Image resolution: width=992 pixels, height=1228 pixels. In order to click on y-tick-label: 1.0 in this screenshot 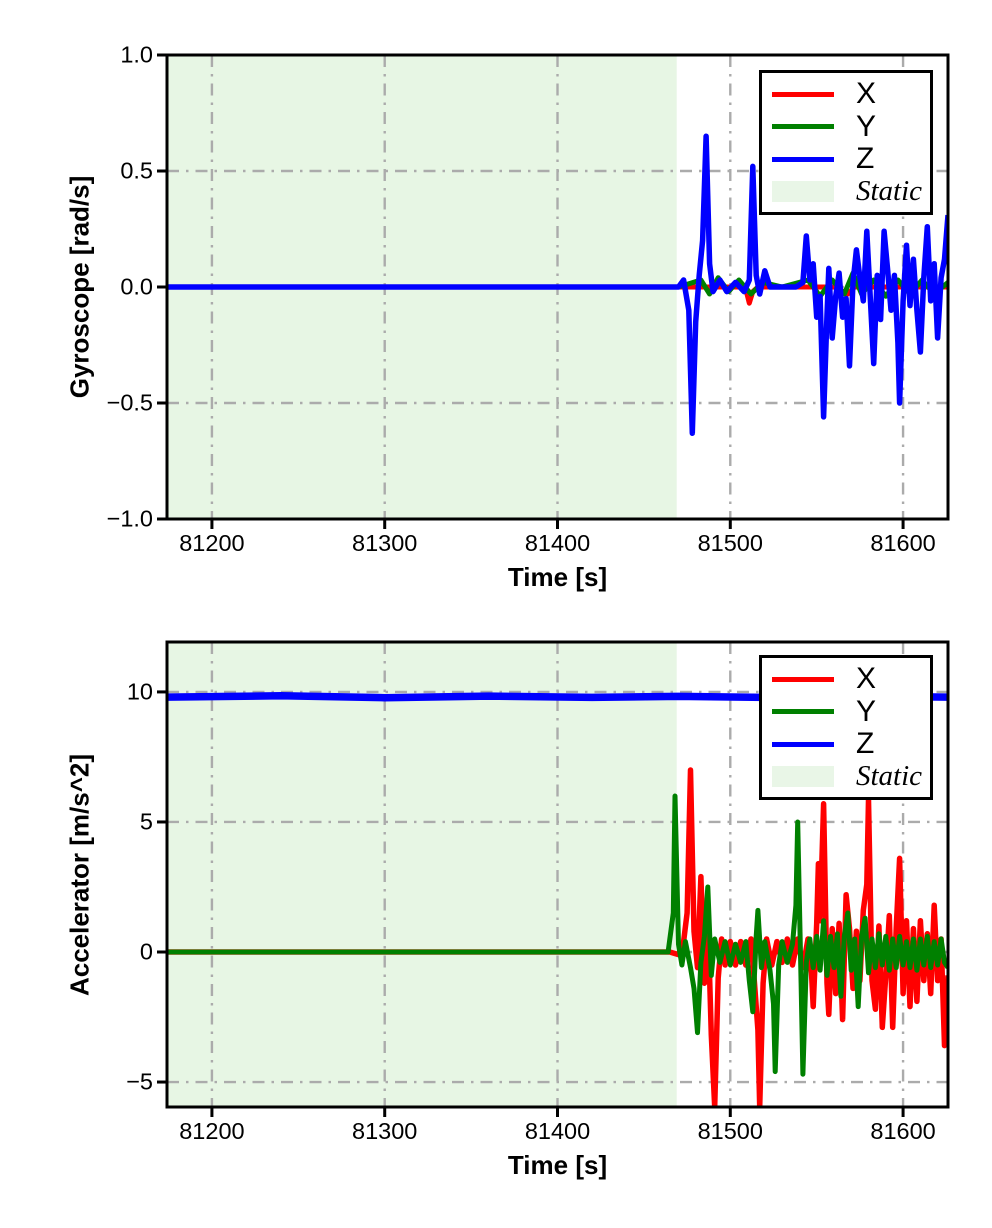, I will do `click(136, 54)`.